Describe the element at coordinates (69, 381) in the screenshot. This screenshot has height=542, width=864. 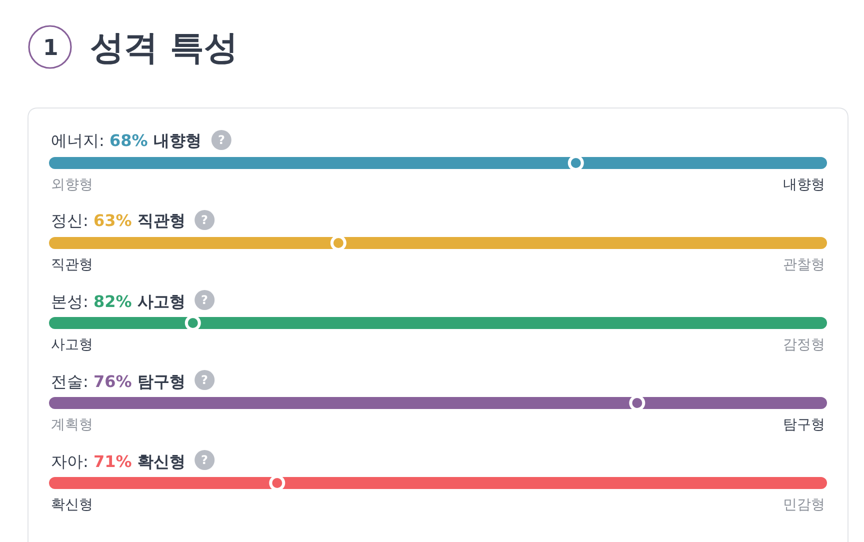
I see `text: 전술:` at that location.